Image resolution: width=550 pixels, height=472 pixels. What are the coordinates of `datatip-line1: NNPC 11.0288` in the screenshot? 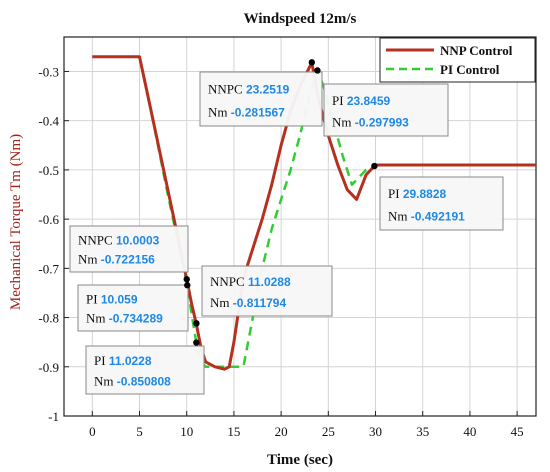 It's located at (250, 281).